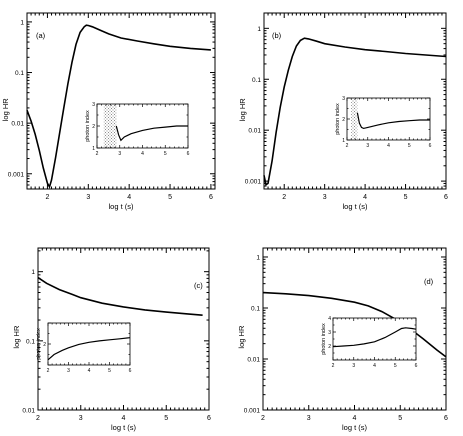 The height and width of the screenshot is (436, 463). What do you see at coordinates (429, 281) in the screenshot?
I see `panel-label: (d)` at bounding box center [429, 281].